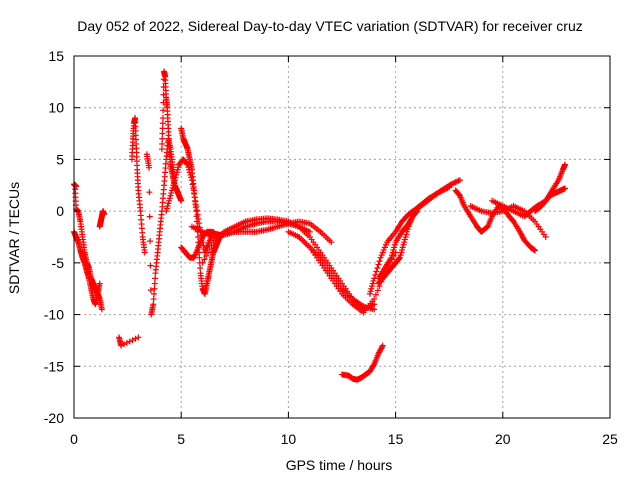  Describe the element at coordinates (414, 235) in the screenshot. I see `series-arc-s` at that location.